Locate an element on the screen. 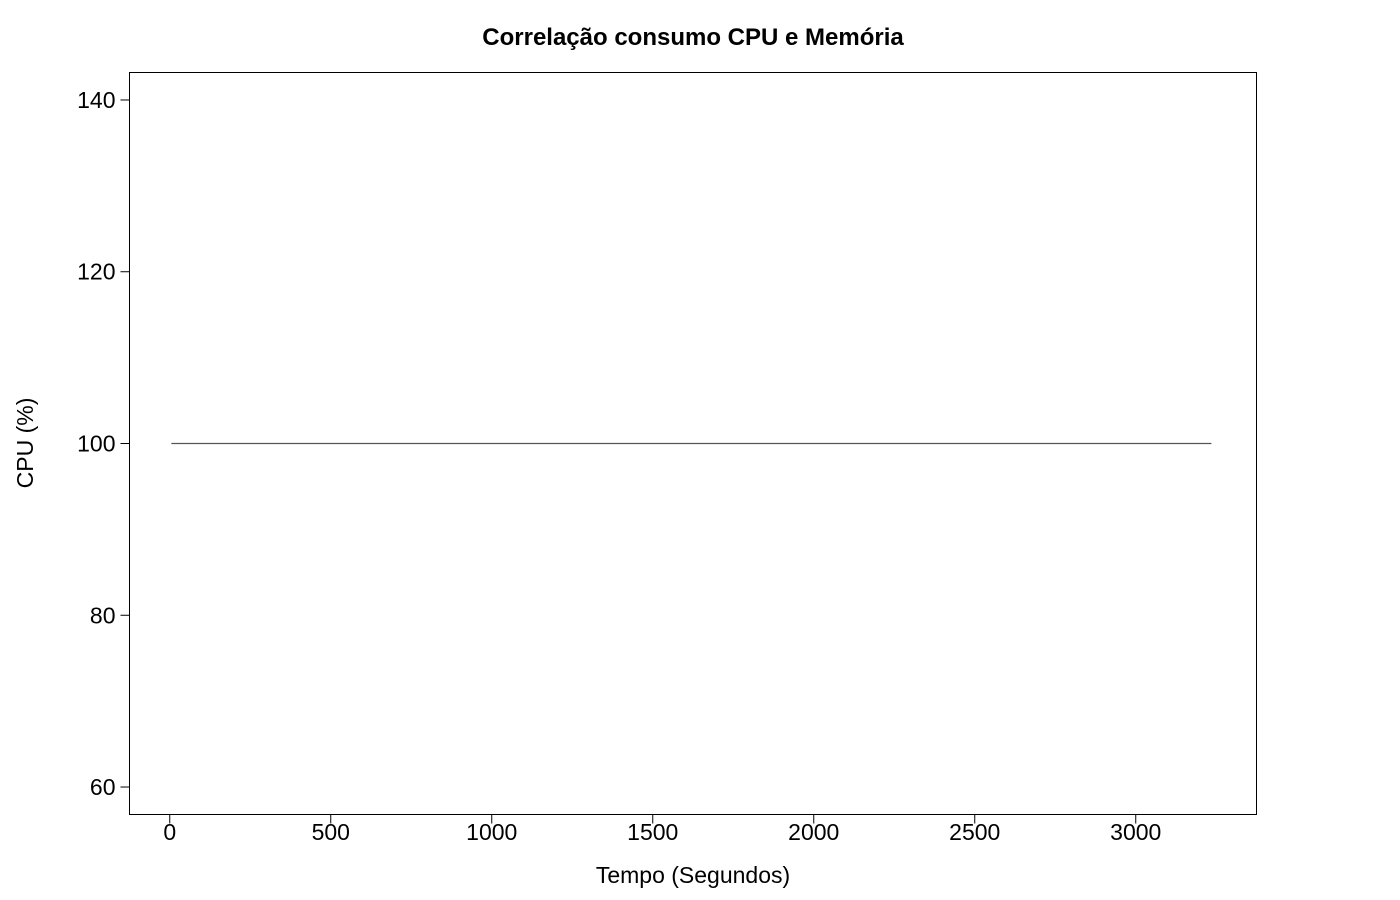 The height and width of the screenshot is (900, 1400). x-tick-label: 2000 is located at coordinates (813, 832).